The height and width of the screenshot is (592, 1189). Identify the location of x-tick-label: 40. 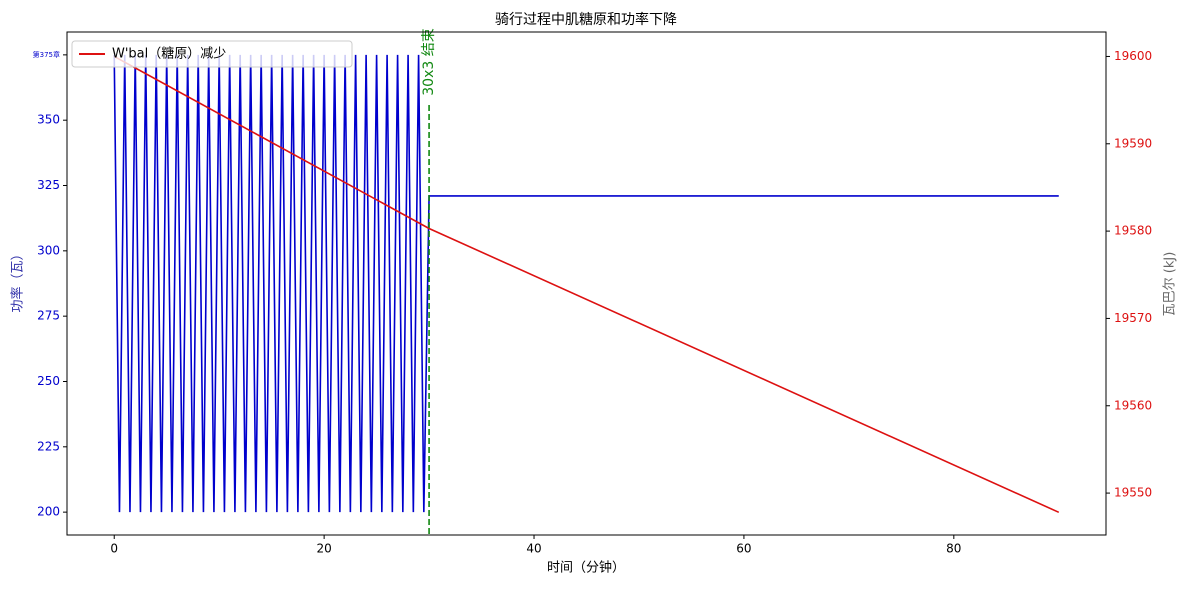
(533, 549).